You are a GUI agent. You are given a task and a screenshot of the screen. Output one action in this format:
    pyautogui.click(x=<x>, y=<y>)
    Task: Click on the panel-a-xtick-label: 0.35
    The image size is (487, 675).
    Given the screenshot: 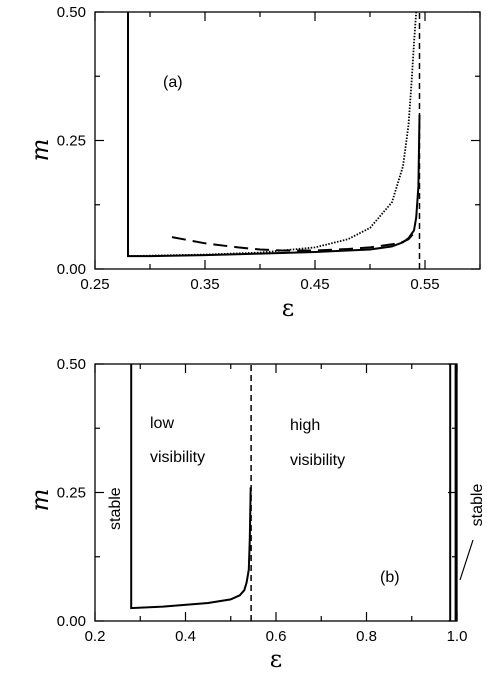 What is the action you would take?
    pyautogui.click(x=204, y=284)
    